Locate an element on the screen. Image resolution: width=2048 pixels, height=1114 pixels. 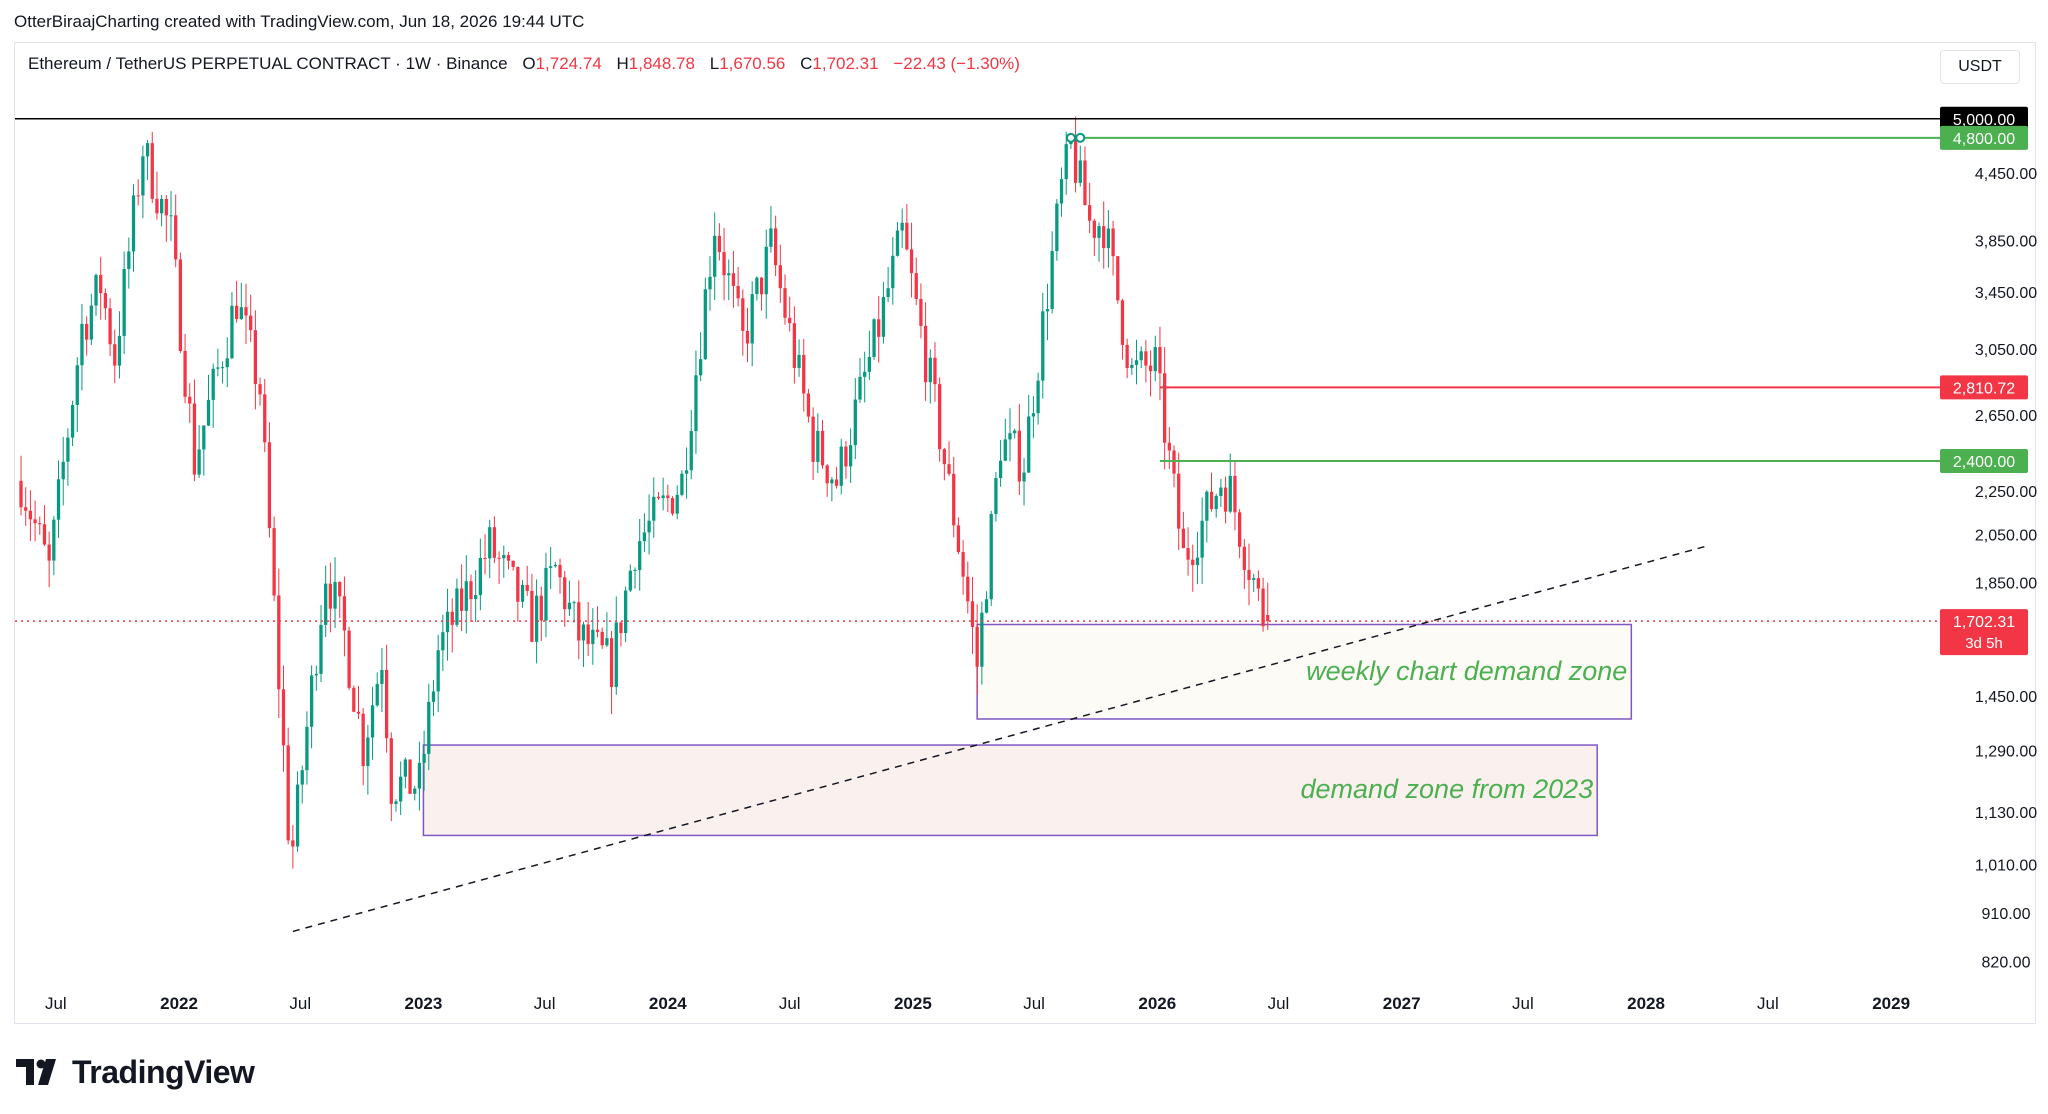
y-axis-tick-label: 910.00 is located at coordinates (2006, 914).